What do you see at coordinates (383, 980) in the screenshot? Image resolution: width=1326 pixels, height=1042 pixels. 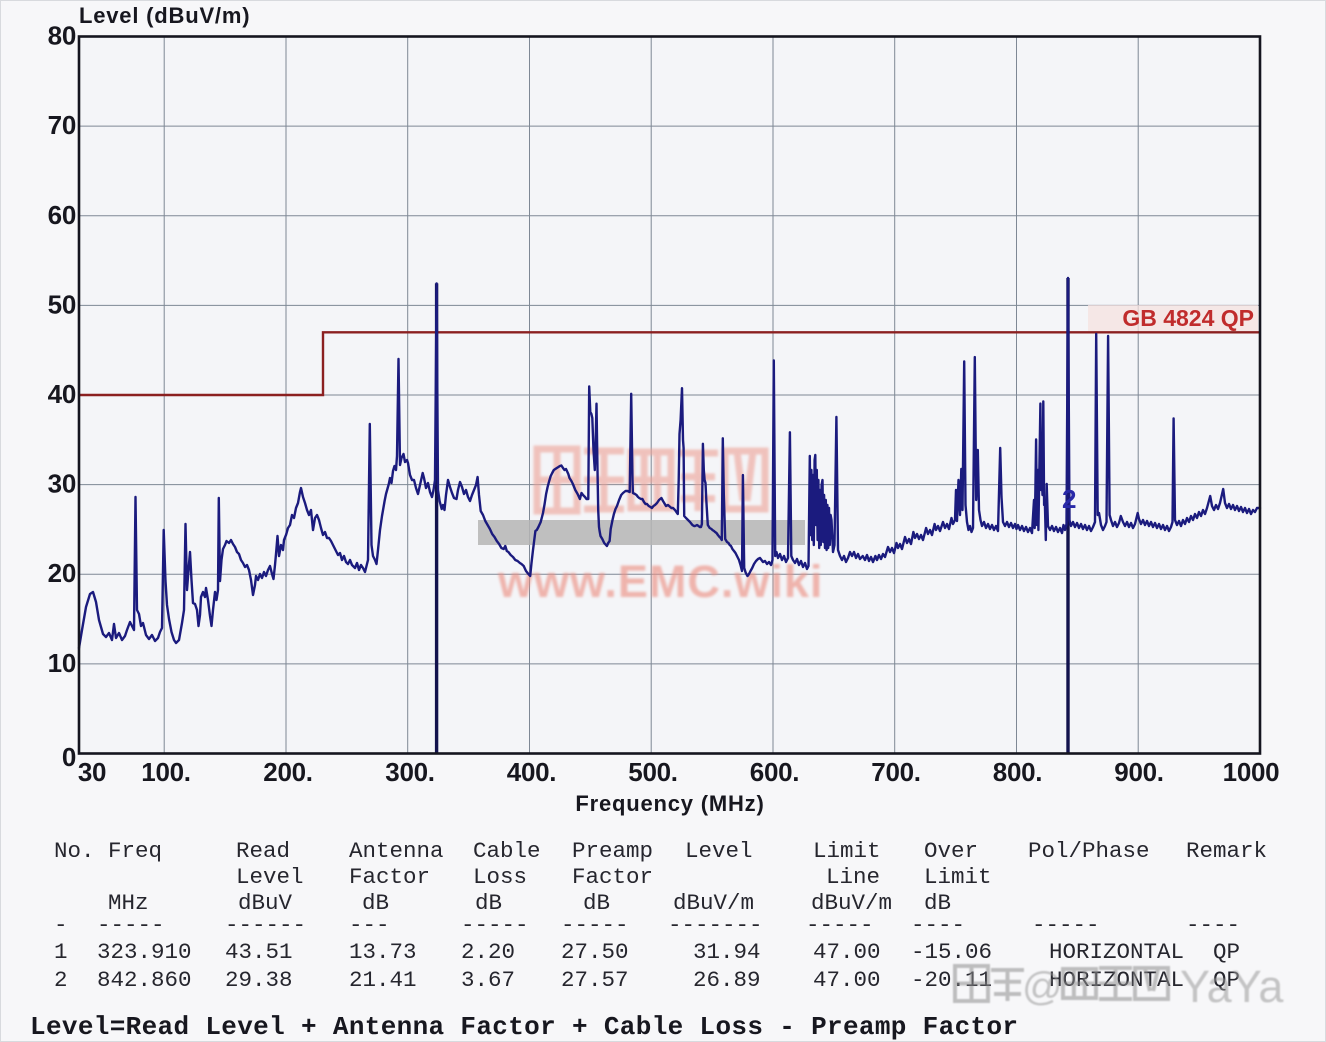 I see `svg-text: 21.41` at bounding box center [383, 980].